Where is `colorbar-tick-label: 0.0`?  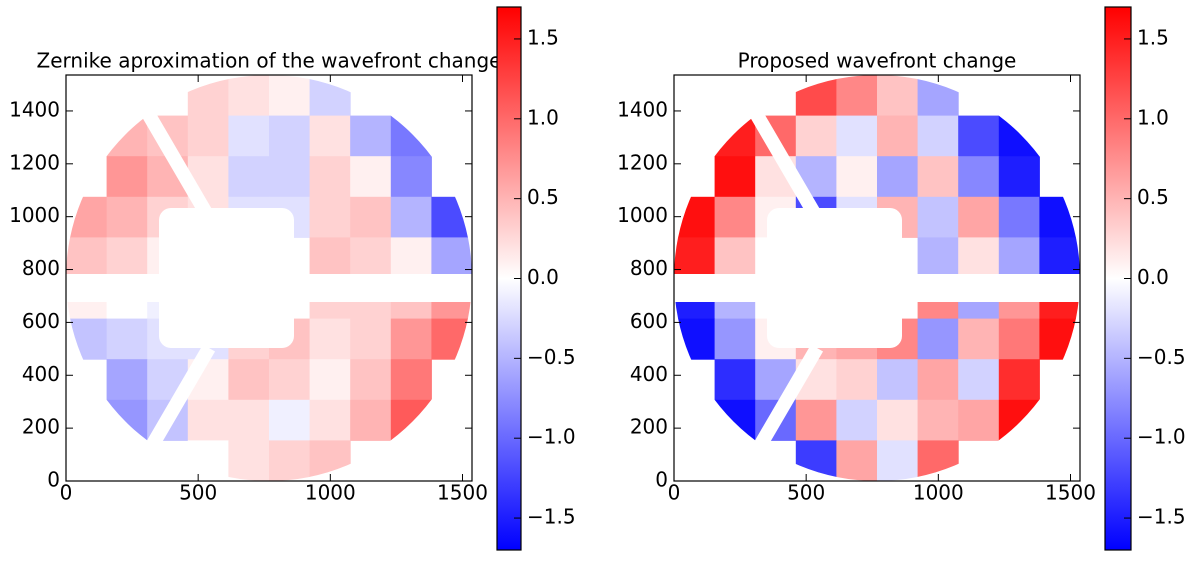 colorbar-tick-label: 0.0 is located at coordinates (543, 277).